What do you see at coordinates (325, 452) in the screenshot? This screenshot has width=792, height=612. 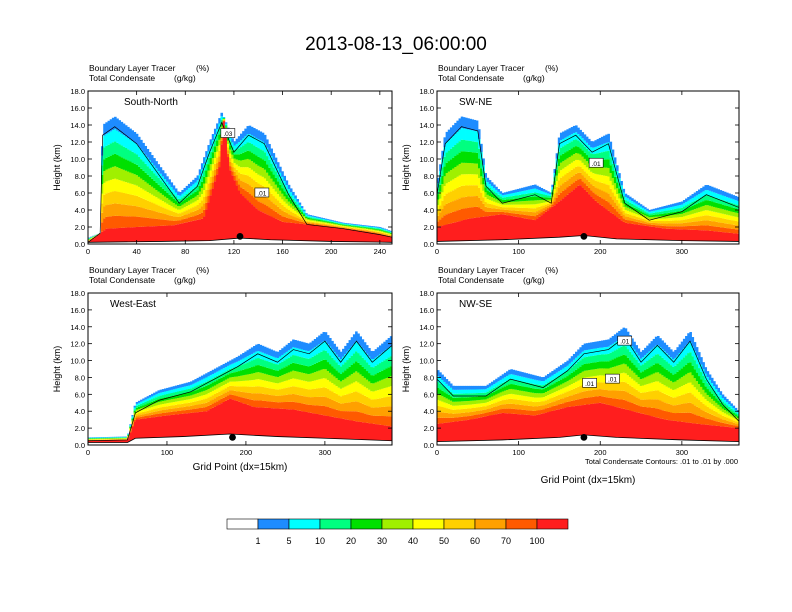 I see `x-tick-label: 300` at bounding box center [325, 452].